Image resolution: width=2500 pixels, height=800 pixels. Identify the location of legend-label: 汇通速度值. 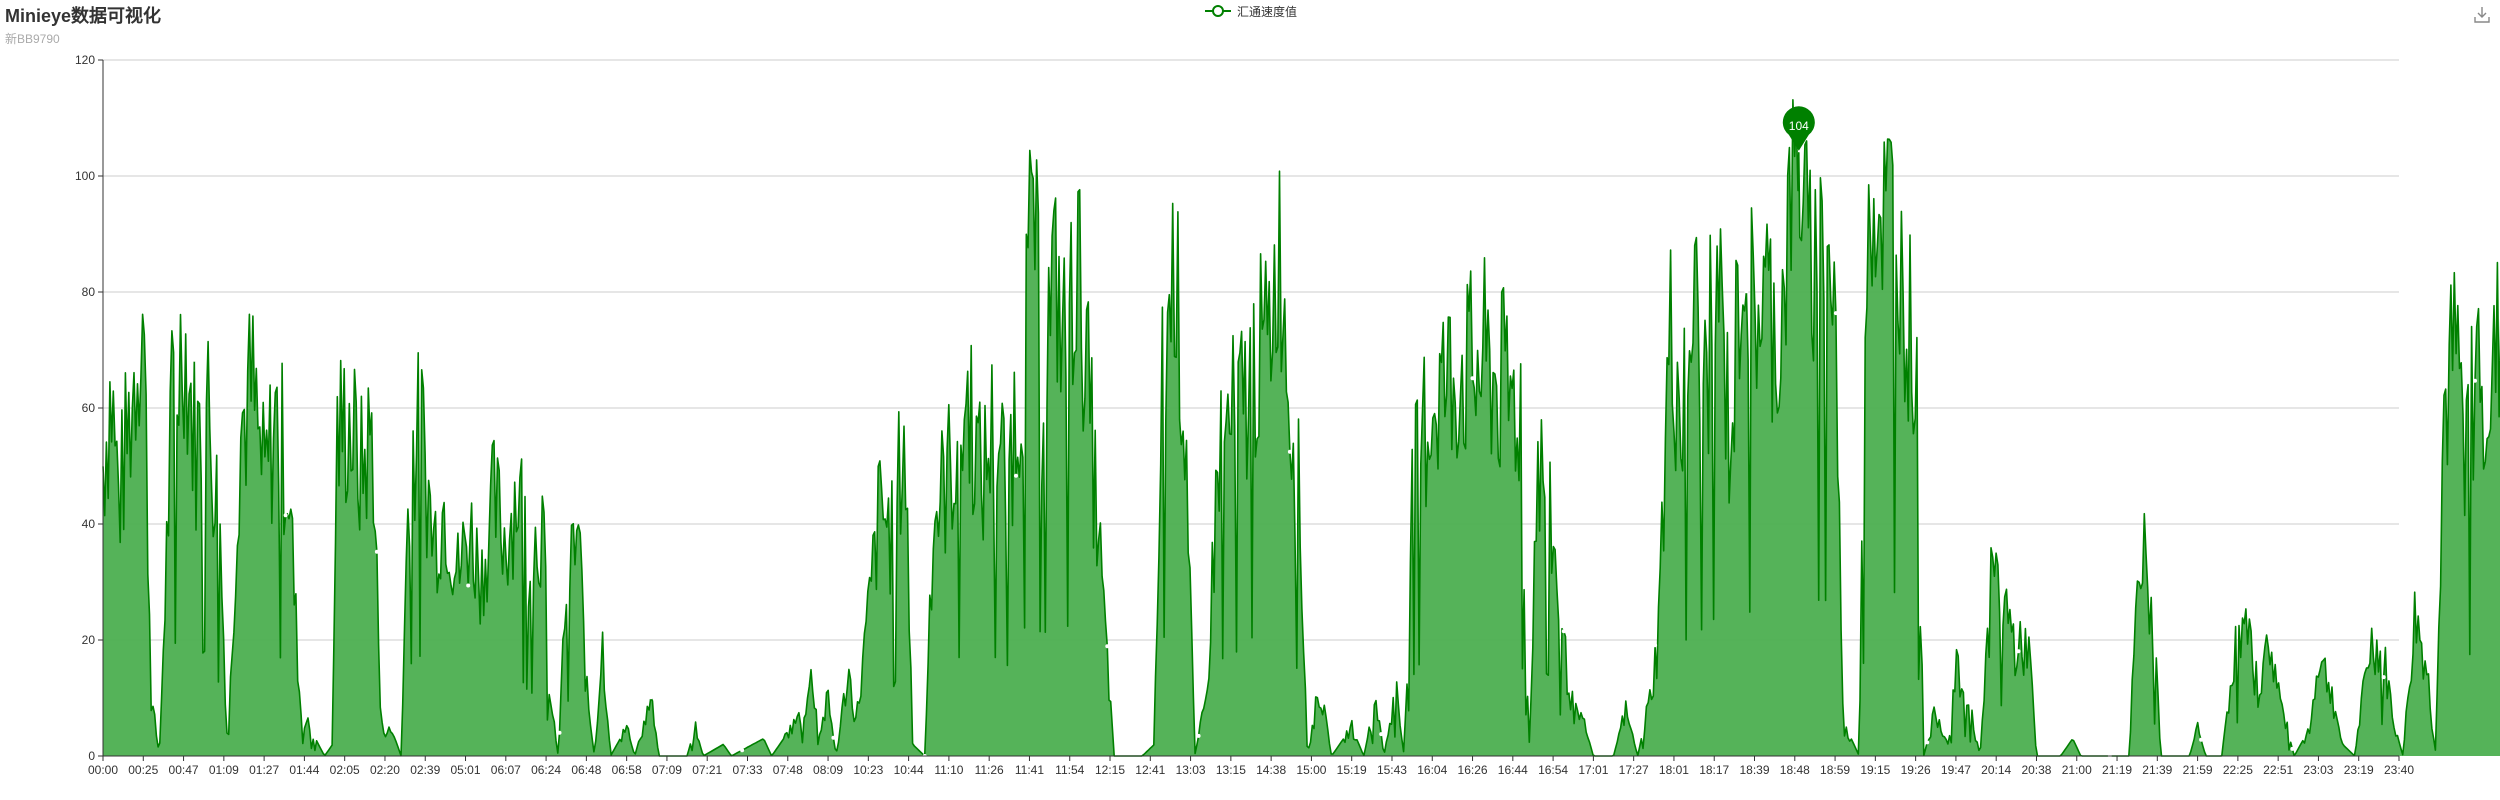
(1267, 11).